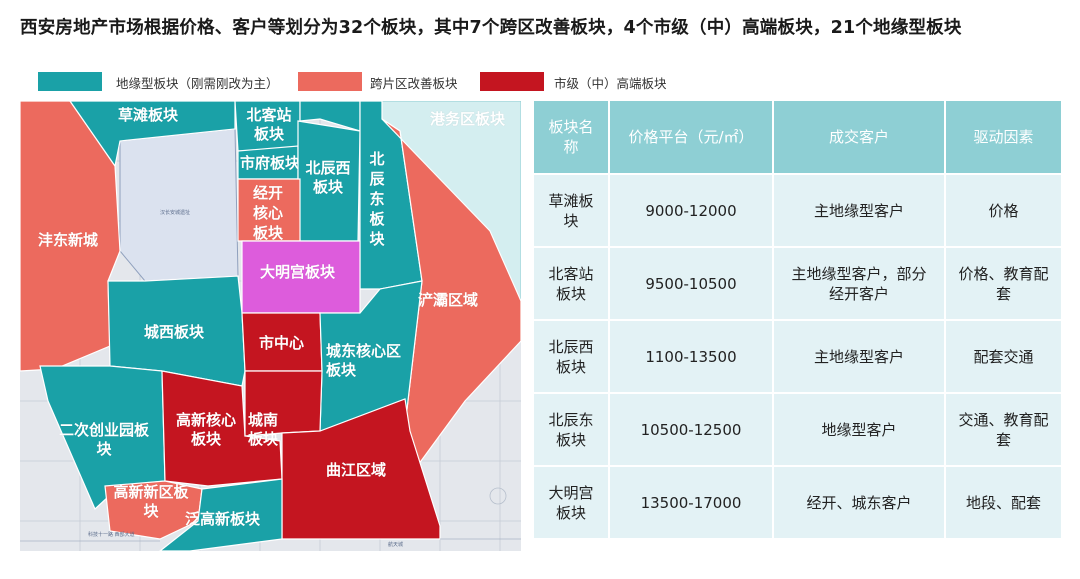 The width and height of the screenshot is (1080, 579). Describe the element at coordinates (692, 430) in the screenshot. I see `cell-price: 10500-12500` at that location.